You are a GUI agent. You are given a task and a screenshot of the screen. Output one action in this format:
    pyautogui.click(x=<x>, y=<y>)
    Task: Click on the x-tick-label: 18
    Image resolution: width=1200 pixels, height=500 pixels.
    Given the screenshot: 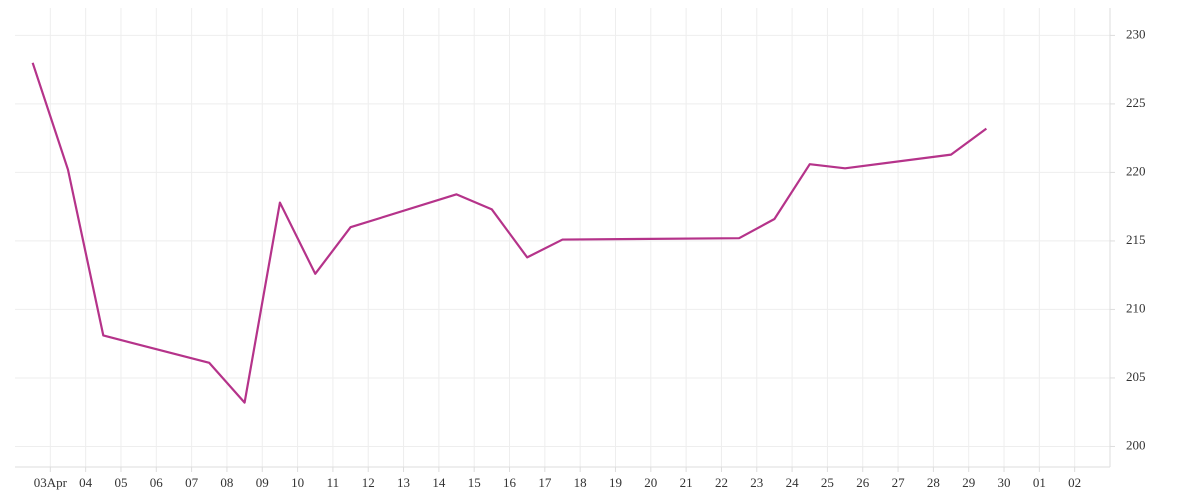 What is the action you would take?
    pyautogui.click(x=580, y=482)
    